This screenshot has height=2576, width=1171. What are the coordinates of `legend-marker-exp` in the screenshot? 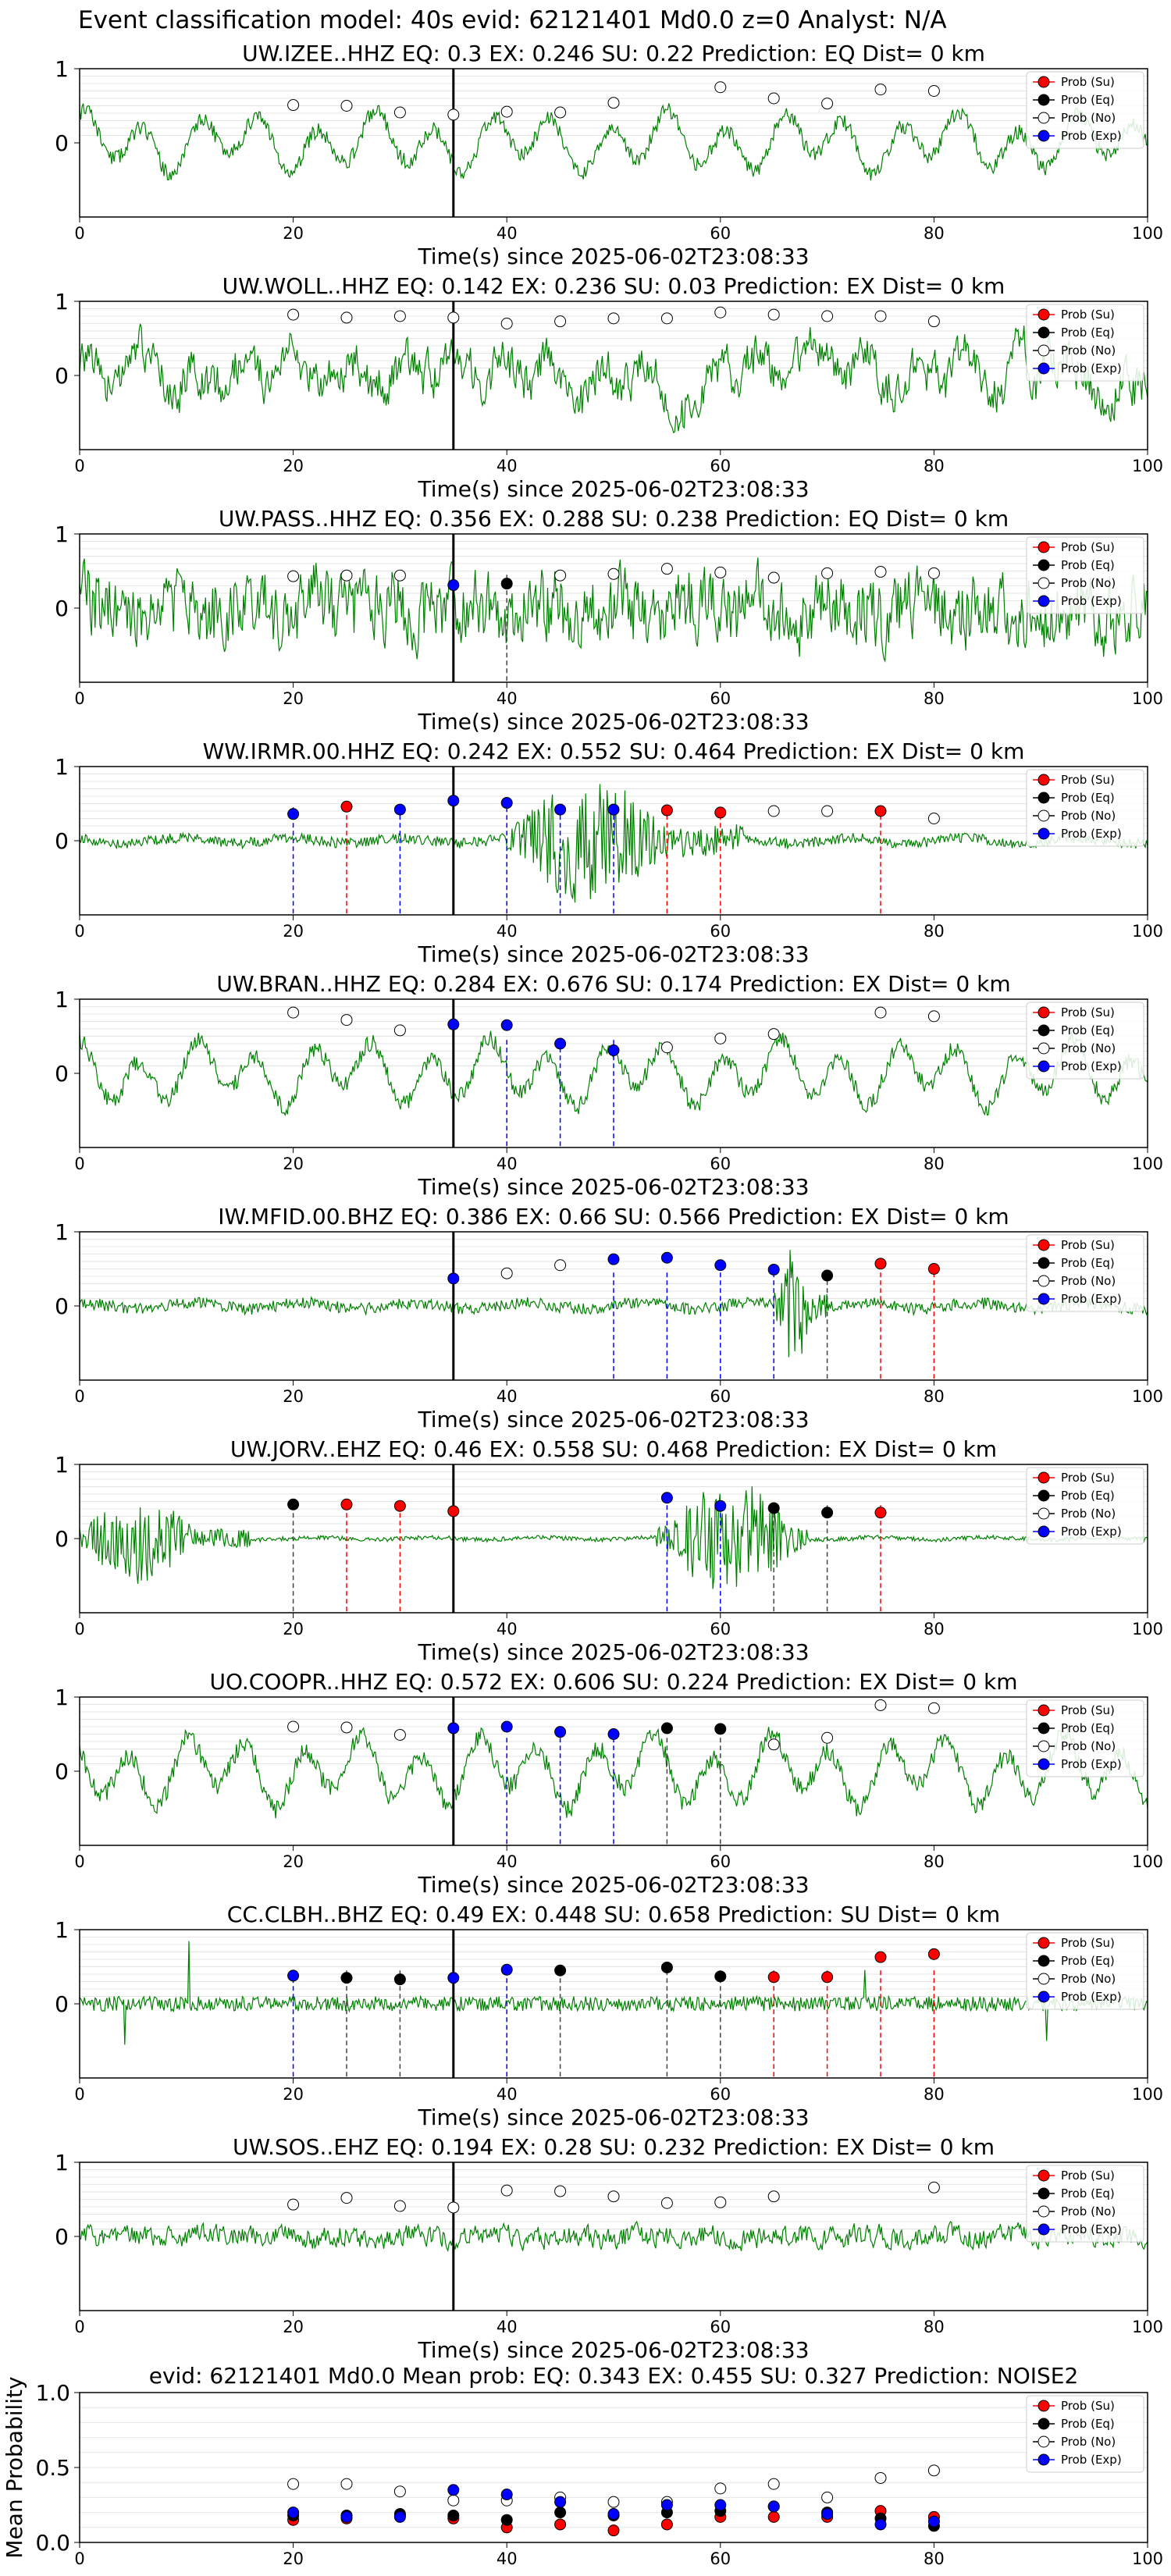 It's located at (1044, 1066).